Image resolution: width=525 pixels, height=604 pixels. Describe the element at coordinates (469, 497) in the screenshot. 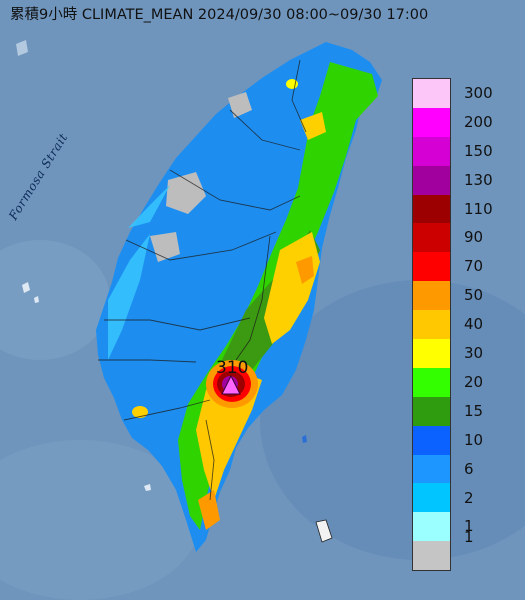

I see `legend-label: 2` at that location.